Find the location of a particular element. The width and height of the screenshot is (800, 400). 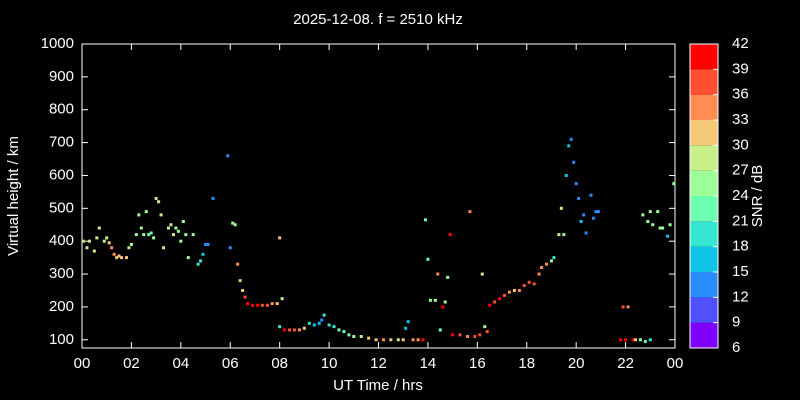

x-tick-label: 14 is located at coordinates (428, 363).